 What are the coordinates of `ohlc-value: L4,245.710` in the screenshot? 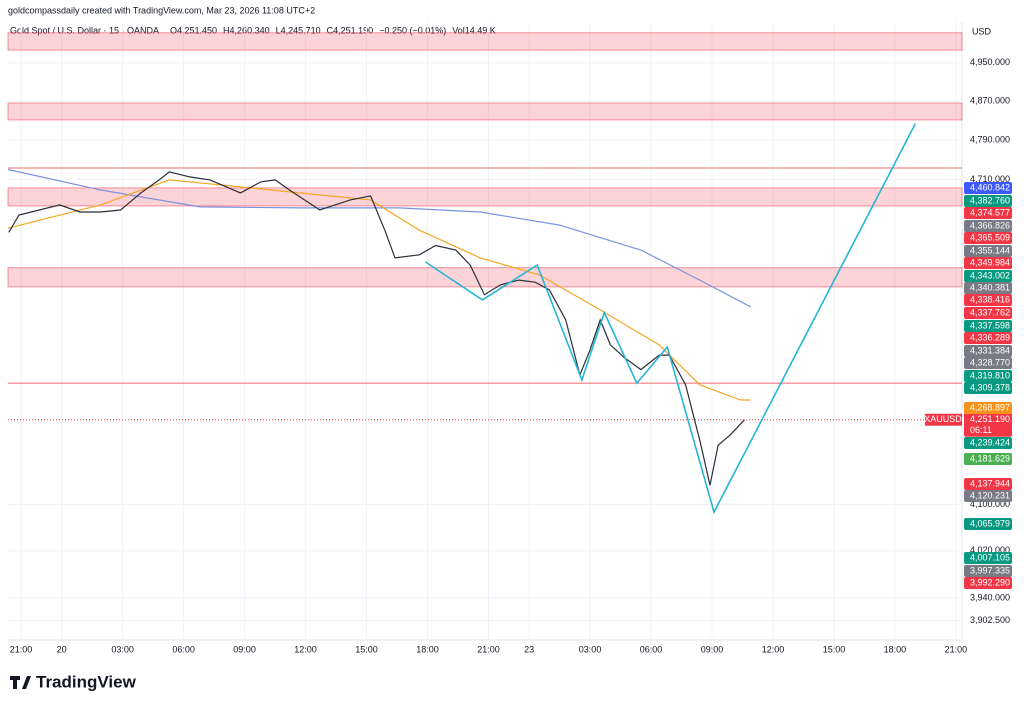 It's located at (298, 30).